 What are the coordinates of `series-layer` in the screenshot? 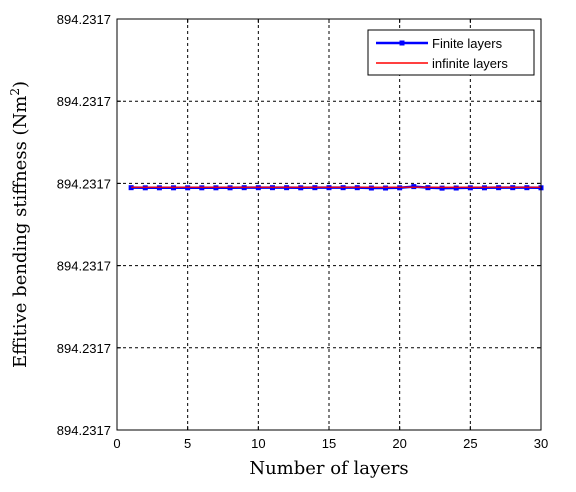 It's located at (336, 187).